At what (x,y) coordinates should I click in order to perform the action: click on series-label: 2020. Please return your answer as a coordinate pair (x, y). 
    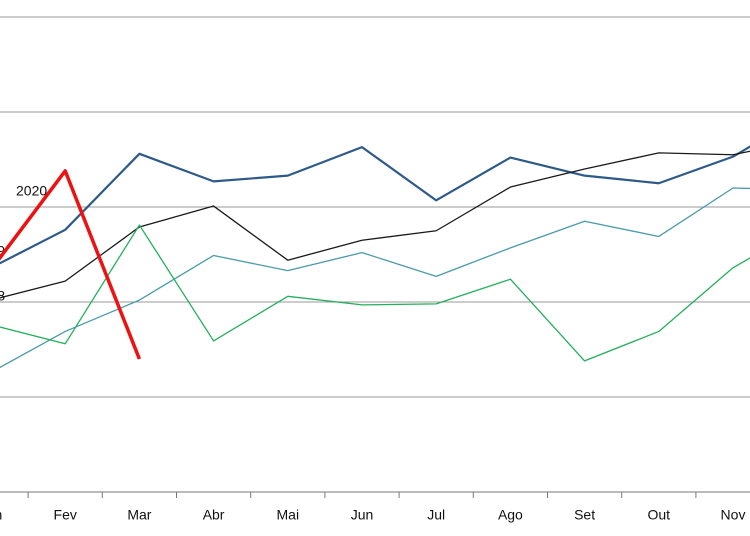
    Looking at the image, I should click on (31, 191).